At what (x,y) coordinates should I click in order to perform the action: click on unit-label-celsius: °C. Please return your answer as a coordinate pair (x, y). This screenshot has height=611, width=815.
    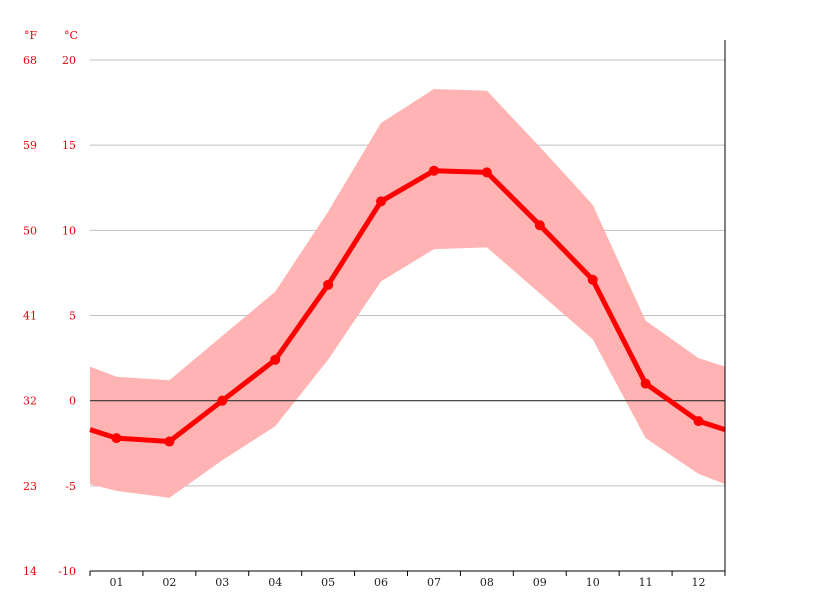
    Looking at the image, I should click on (71, 35).